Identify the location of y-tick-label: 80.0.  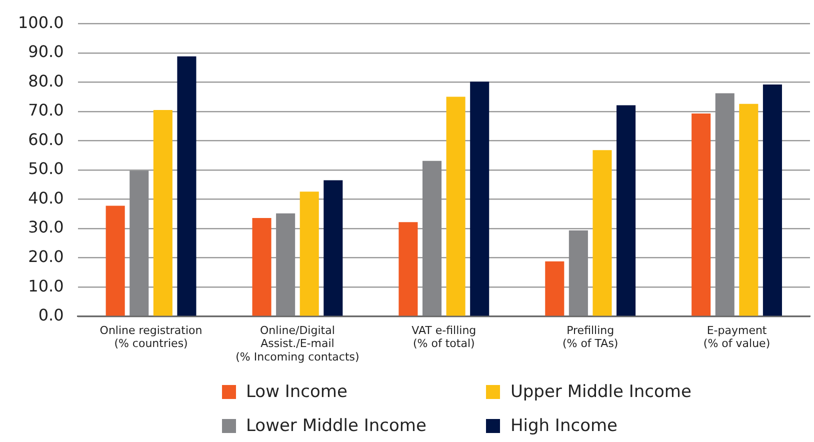
(46, 80).